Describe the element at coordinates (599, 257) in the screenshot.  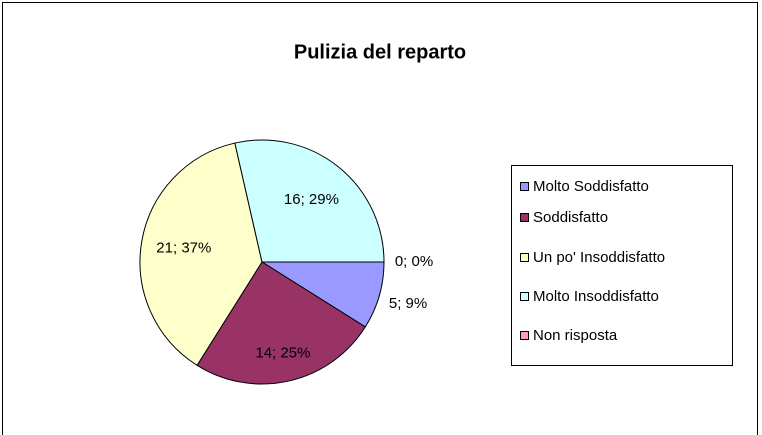
I see `legend-label: Un po' Insoddisfatto` at that location.